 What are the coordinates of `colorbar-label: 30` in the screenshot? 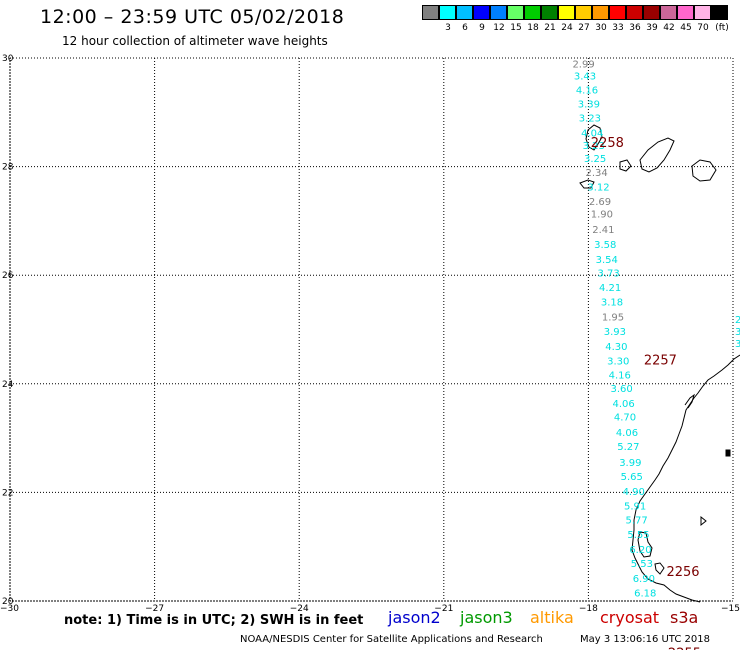 It's located at (601, 28).